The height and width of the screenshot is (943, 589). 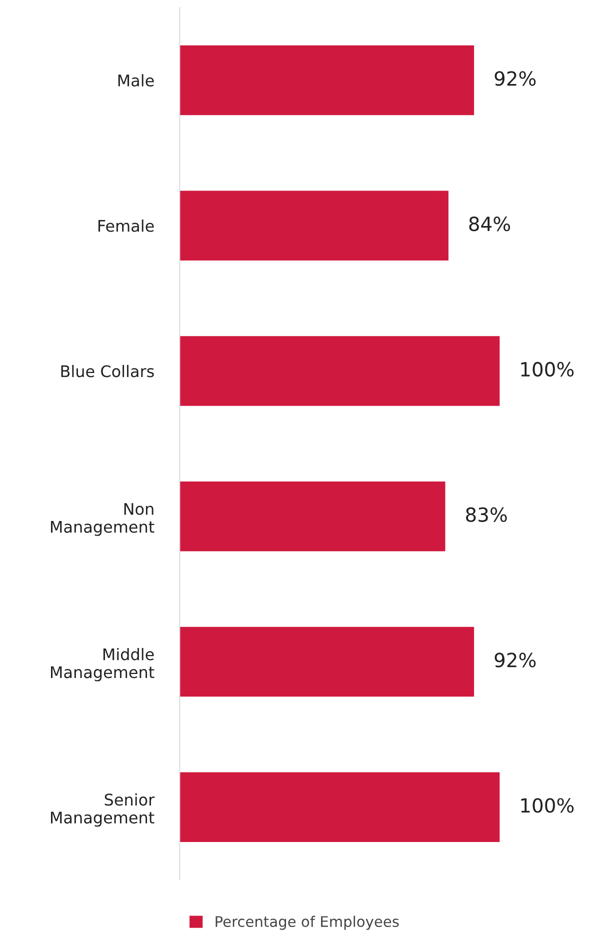 What do you see at coordinates (136, 80) in the screenshot?
I see `y-tick-label: Male` at bounding box center [136, 80].